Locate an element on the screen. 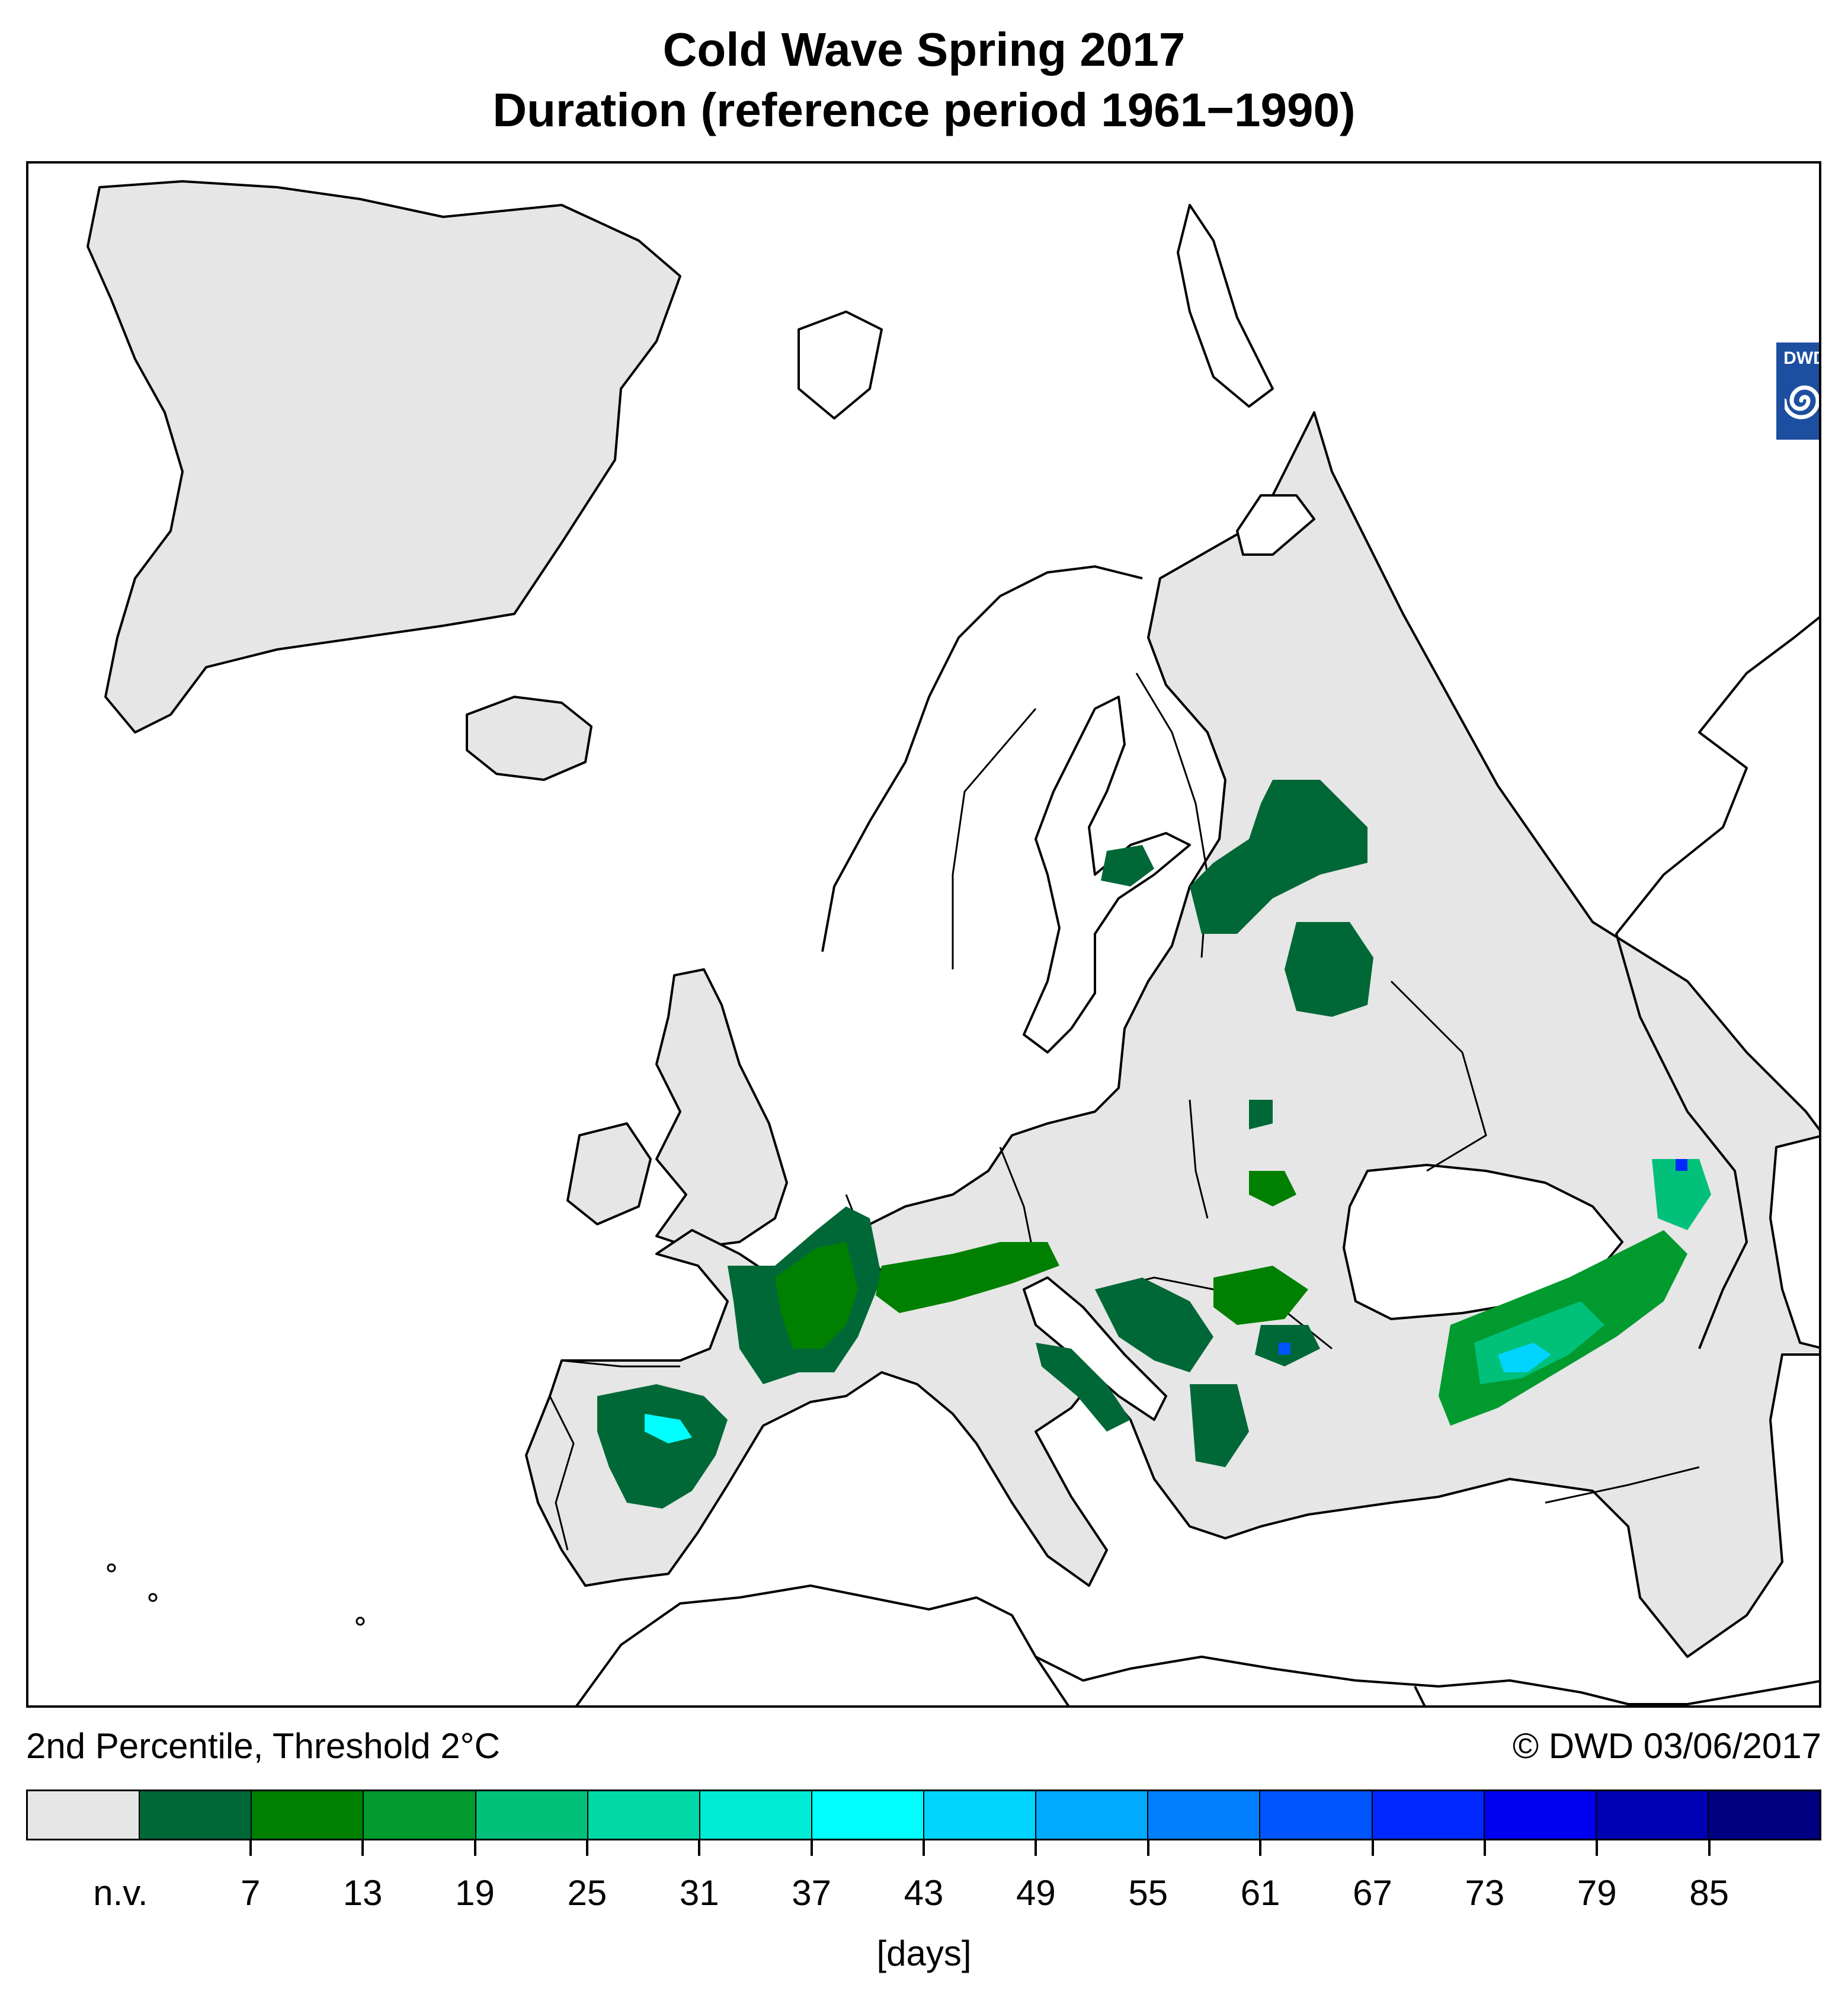  legend-tick-label: 31 is located at coordinates (699, 1893).